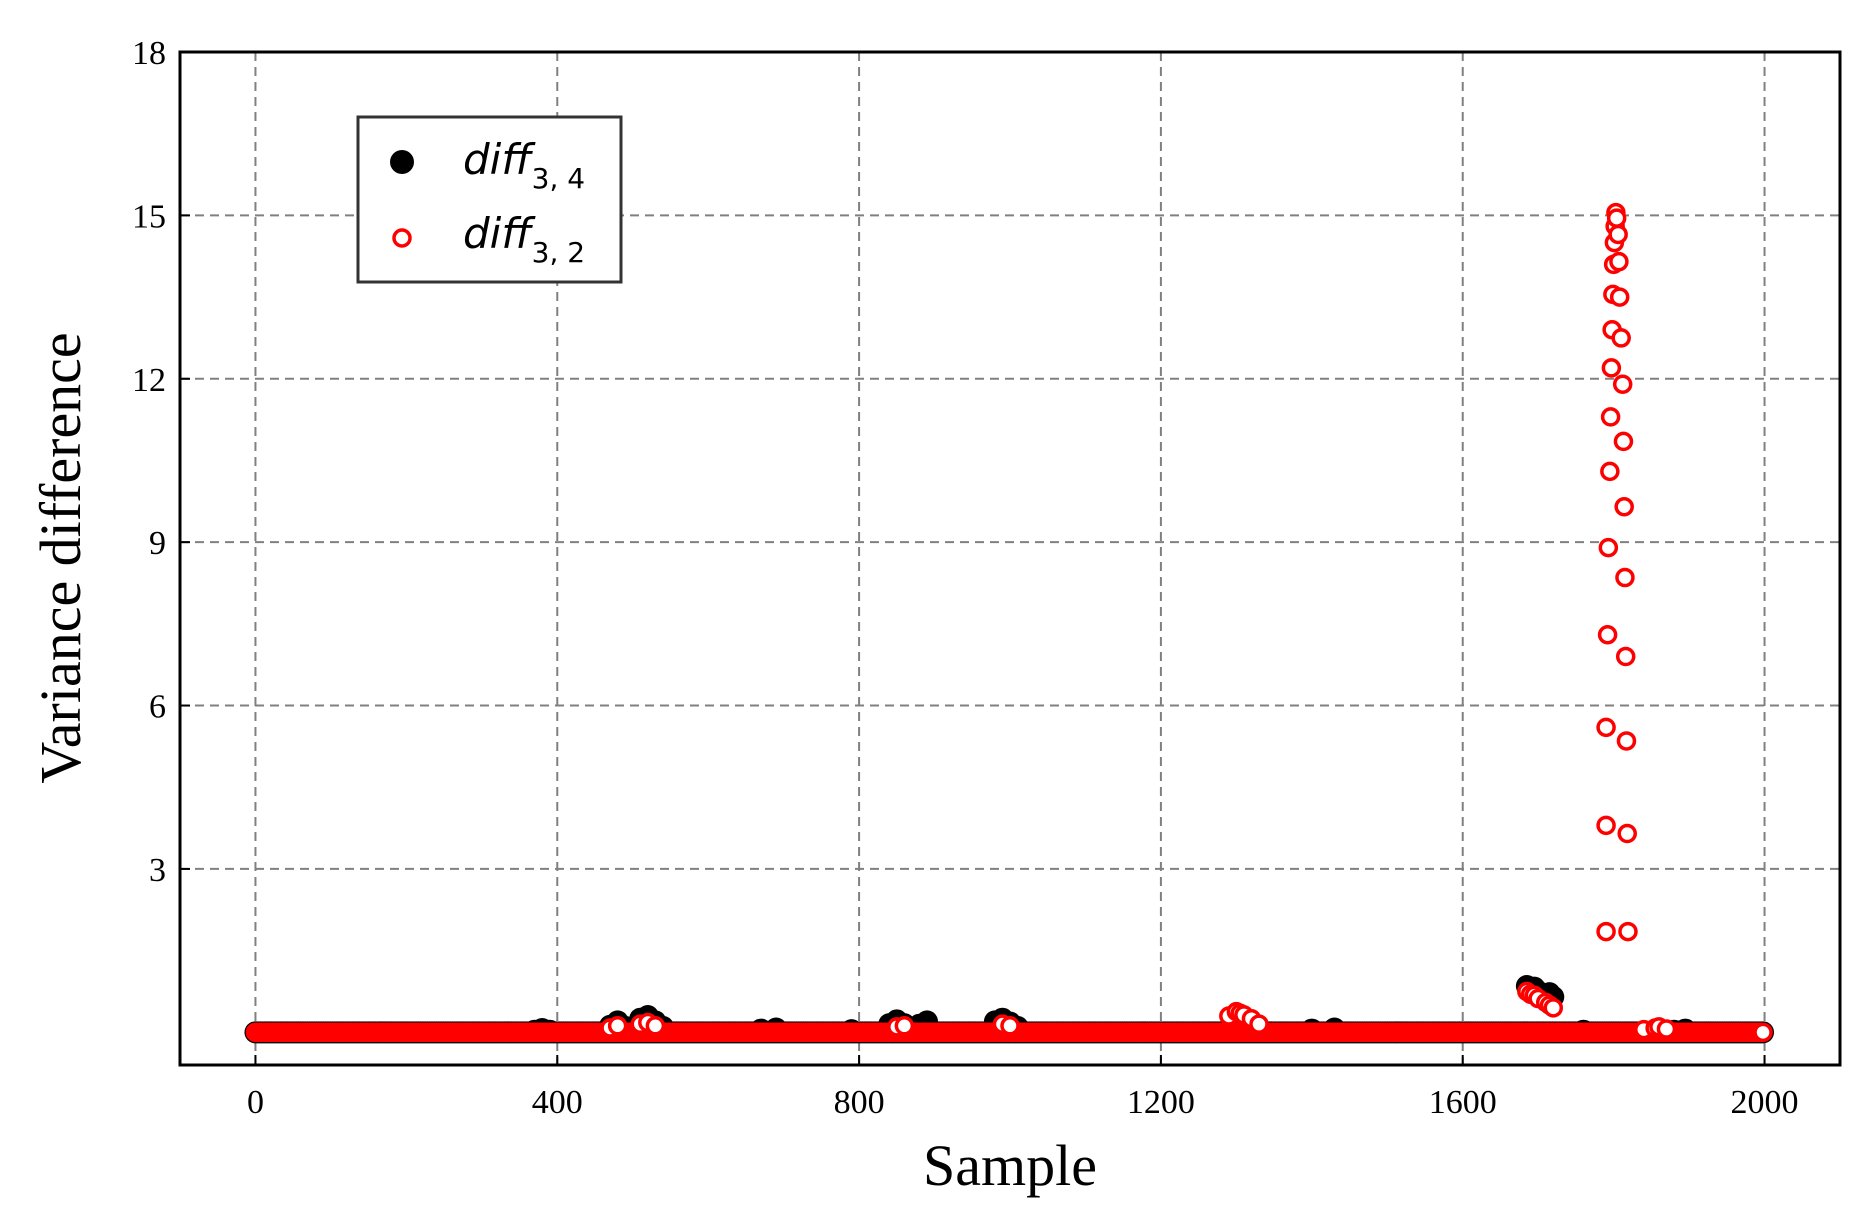  What do you see at coordinates (149, 216) in the screenshot?
I see `y-tick-label: 15` at bounding box center [149, 216].